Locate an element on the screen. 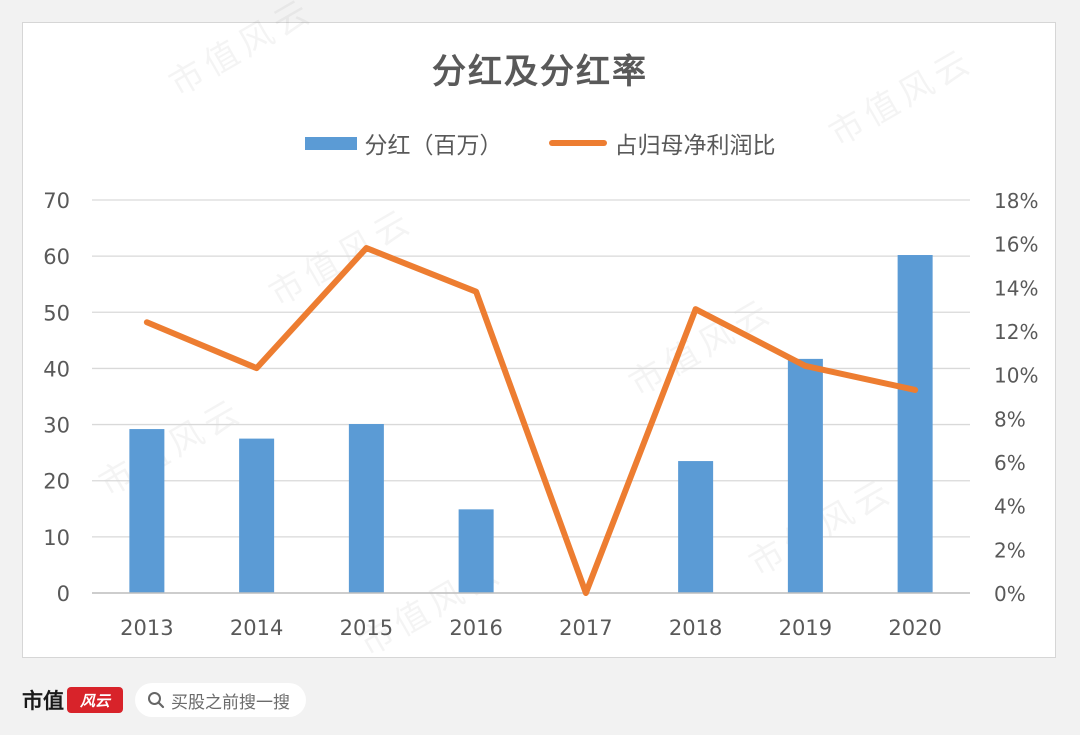 The image size is (1080, 735). brand-name: 市值 is located at coordinates (43, 700).